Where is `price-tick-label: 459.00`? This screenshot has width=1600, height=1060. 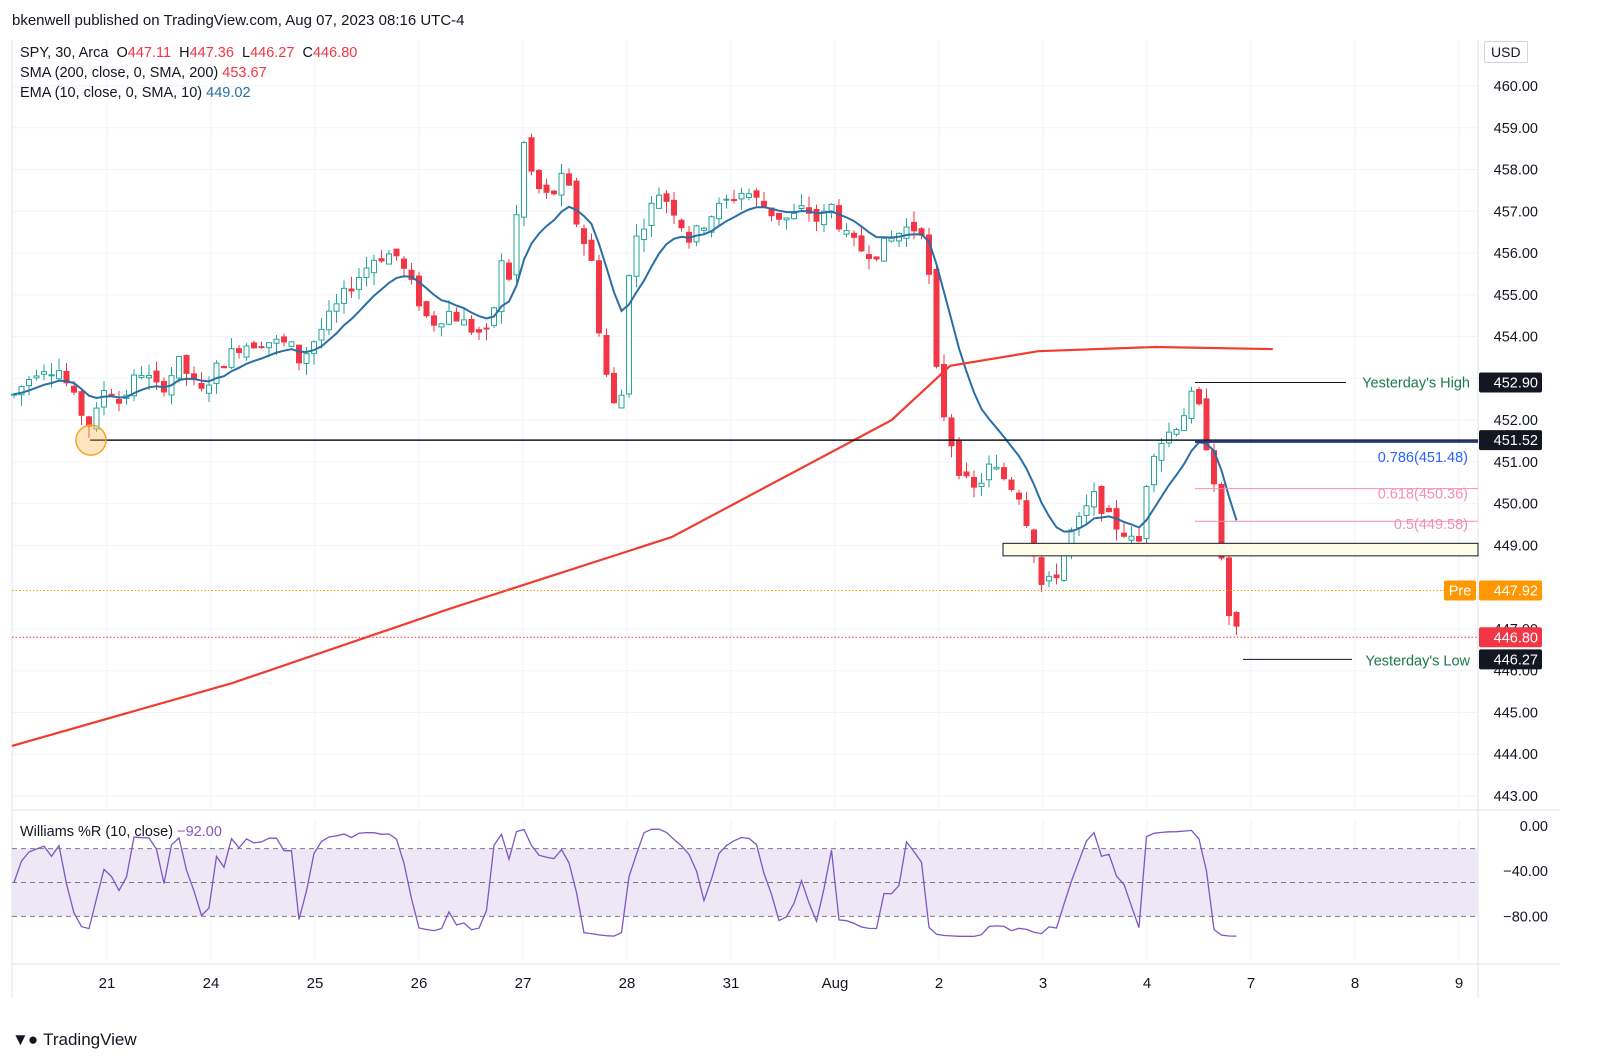 price-tick-label: 459.00 is located at coordinates (1516, 129).